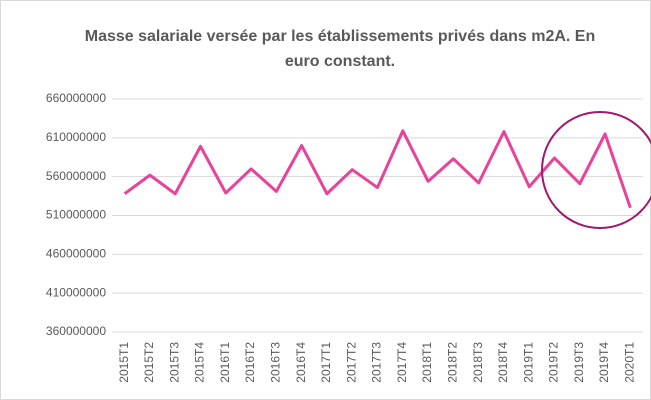 The width and height of the screenshot is (651, 400). Describe the element at coordinates (76, 331) in the screenshot. I see `y-tick-label: 360000000` at that location.